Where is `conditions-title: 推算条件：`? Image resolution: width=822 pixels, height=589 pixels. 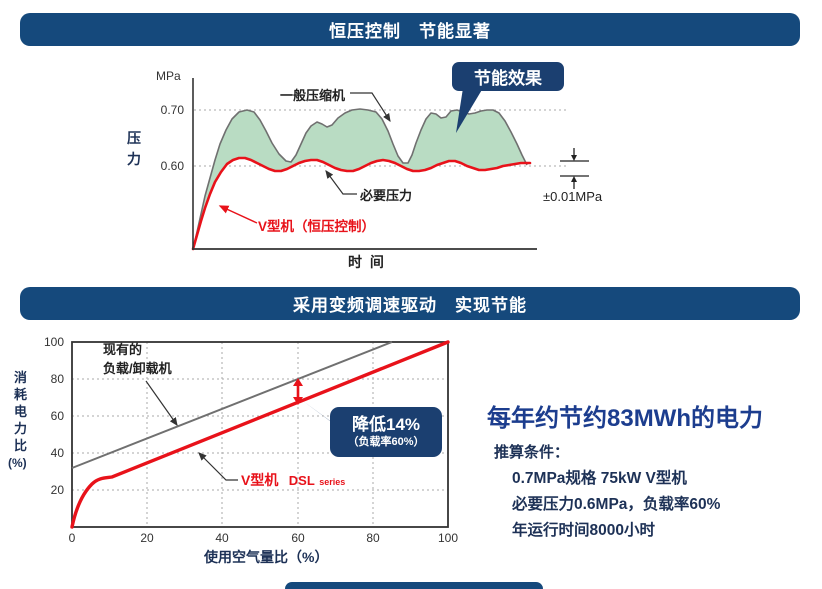
conditions-title: 推算条件： is located at coordinates (532, 452).